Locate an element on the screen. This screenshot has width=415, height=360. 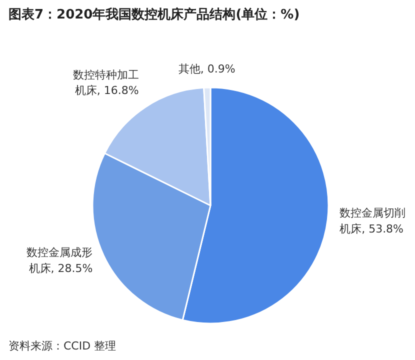
text: 资料来源：CCID 整理 is located at coordinates (62, 346).